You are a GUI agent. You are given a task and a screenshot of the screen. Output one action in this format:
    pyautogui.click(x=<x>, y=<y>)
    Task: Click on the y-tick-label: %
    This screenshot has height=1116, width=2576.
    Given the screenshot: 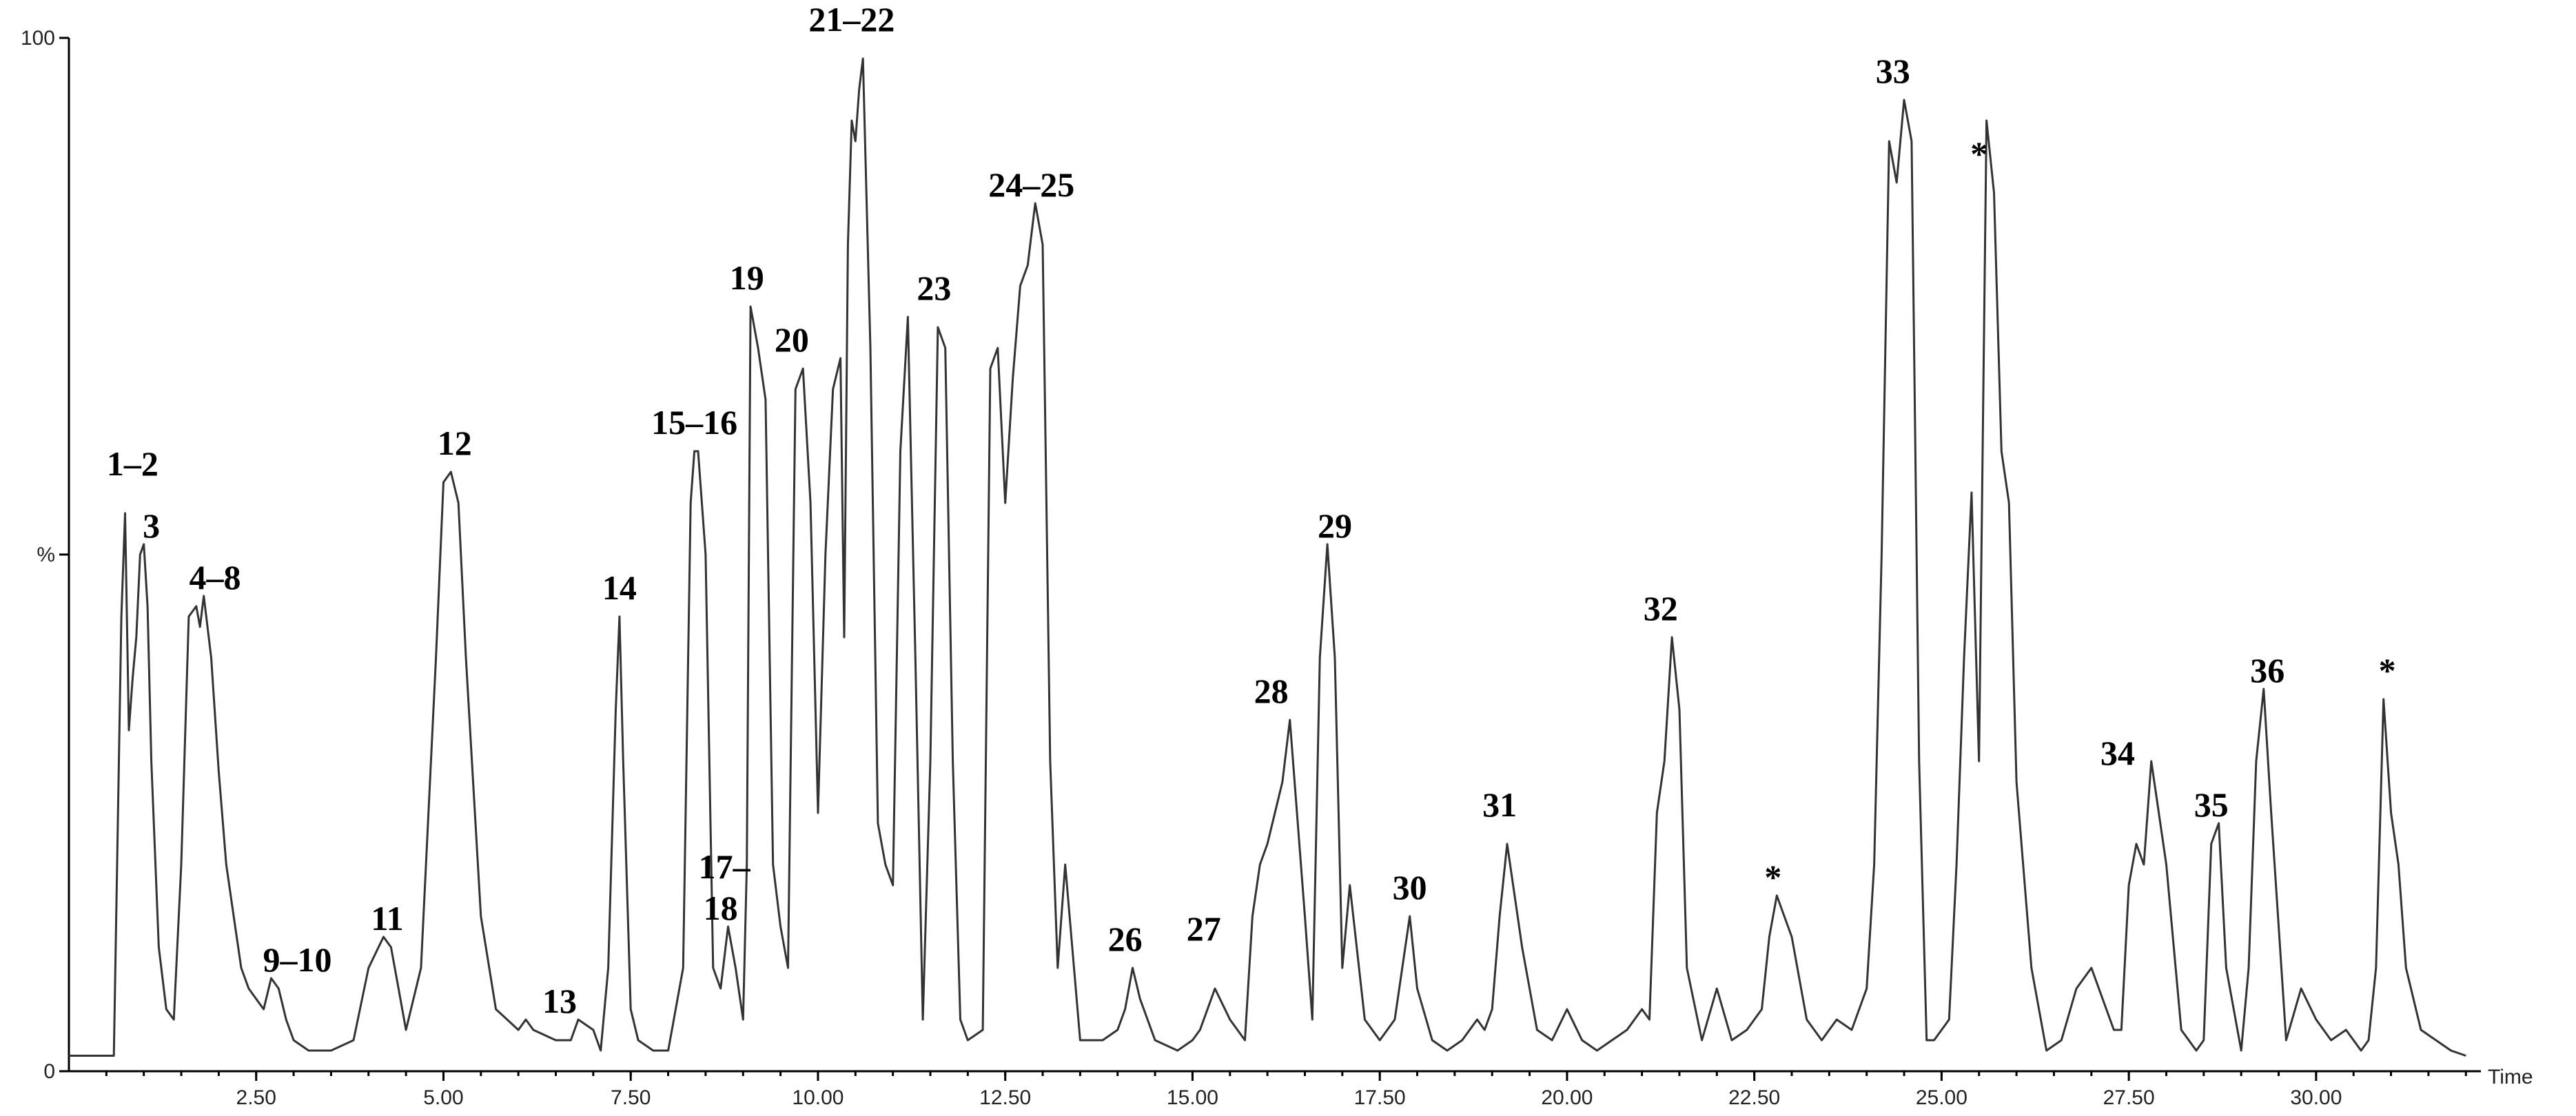 What is the action you would take?
    pyautogui.click(x=46, y=555)
    